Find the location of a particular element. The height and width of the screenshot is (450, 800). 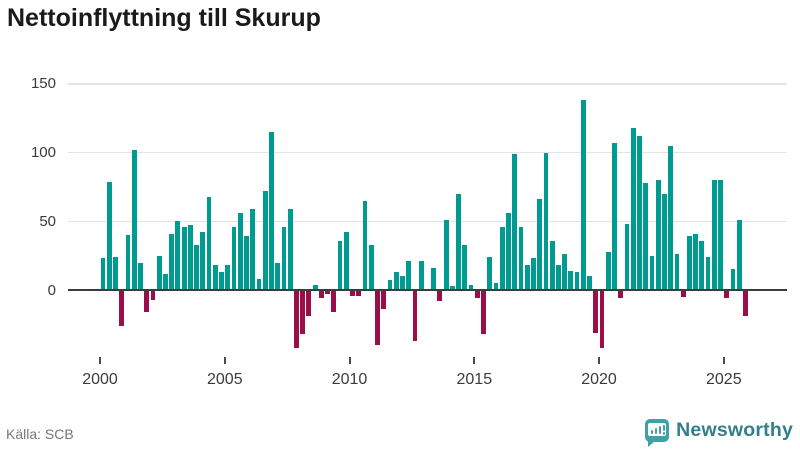

bar-2021-Q4 is located at coordinates (646, 236).